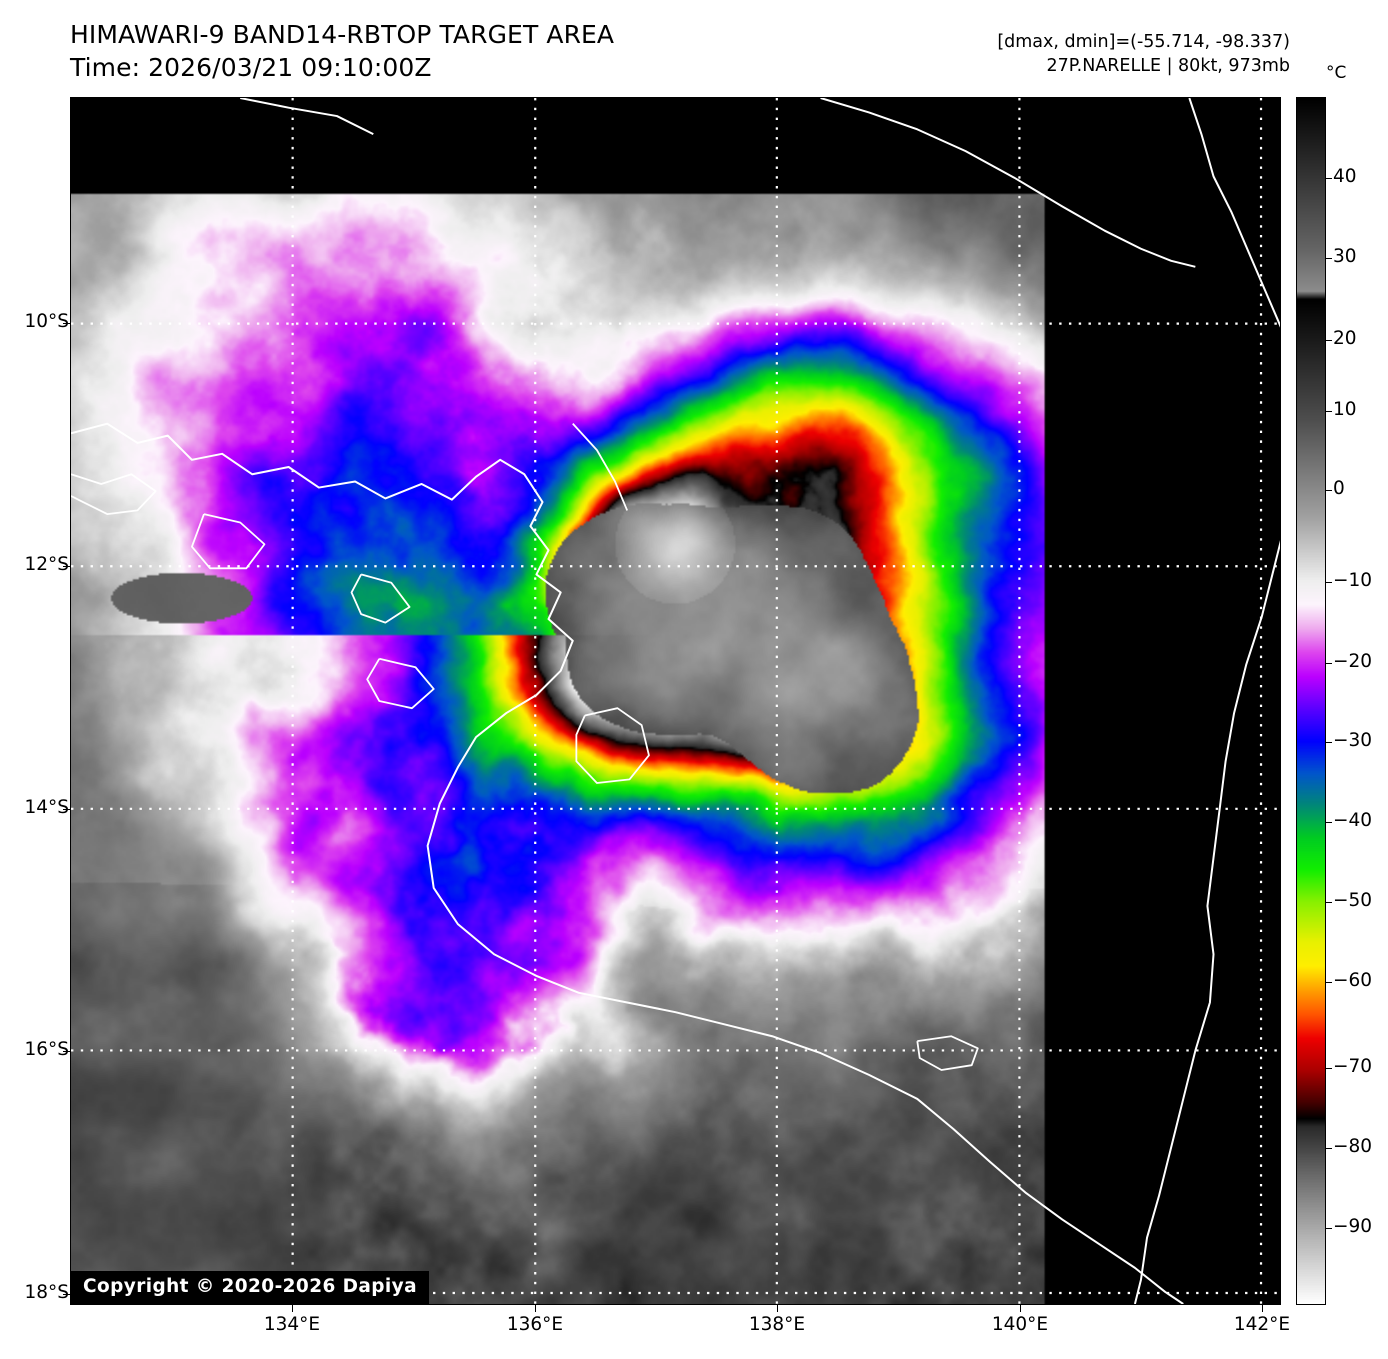 The image size is (1388, 1359). Describe the element at coordinates (1353, 980) in the screenshot. I see `colorbar-tick-neg60: −60` at that location.